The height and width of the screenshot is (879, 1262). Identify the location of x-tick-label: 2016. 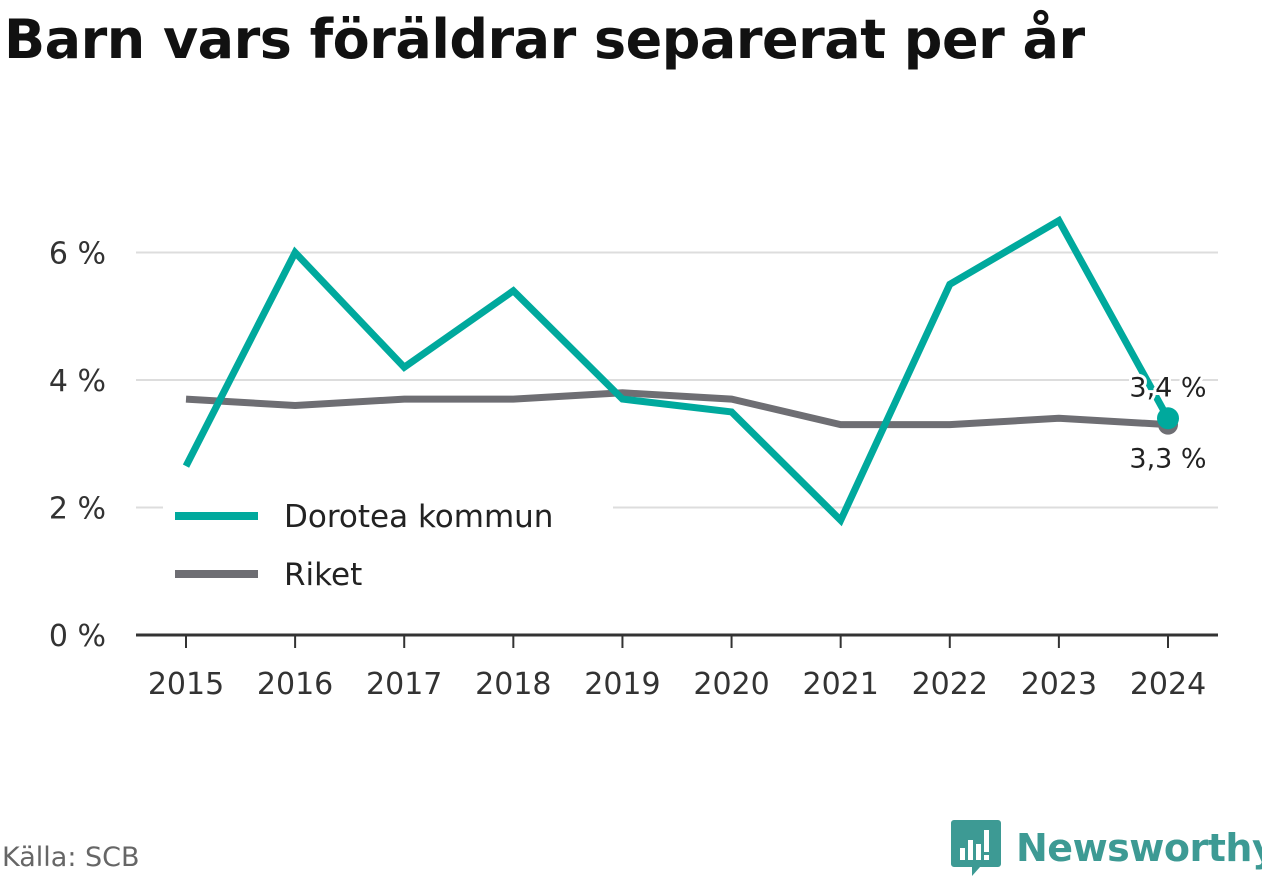
(295, 684).